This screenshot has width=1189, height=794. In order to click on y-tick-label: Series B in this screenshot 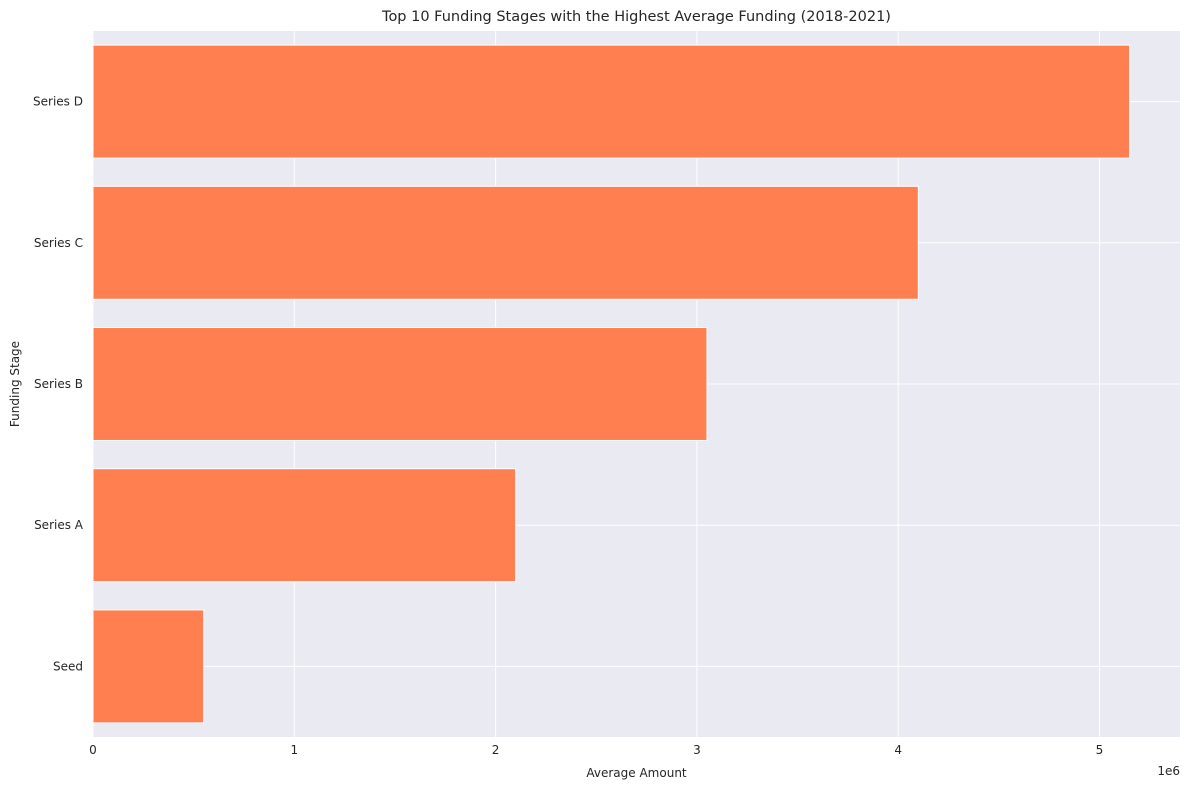, I will do `click(58, 384)`.